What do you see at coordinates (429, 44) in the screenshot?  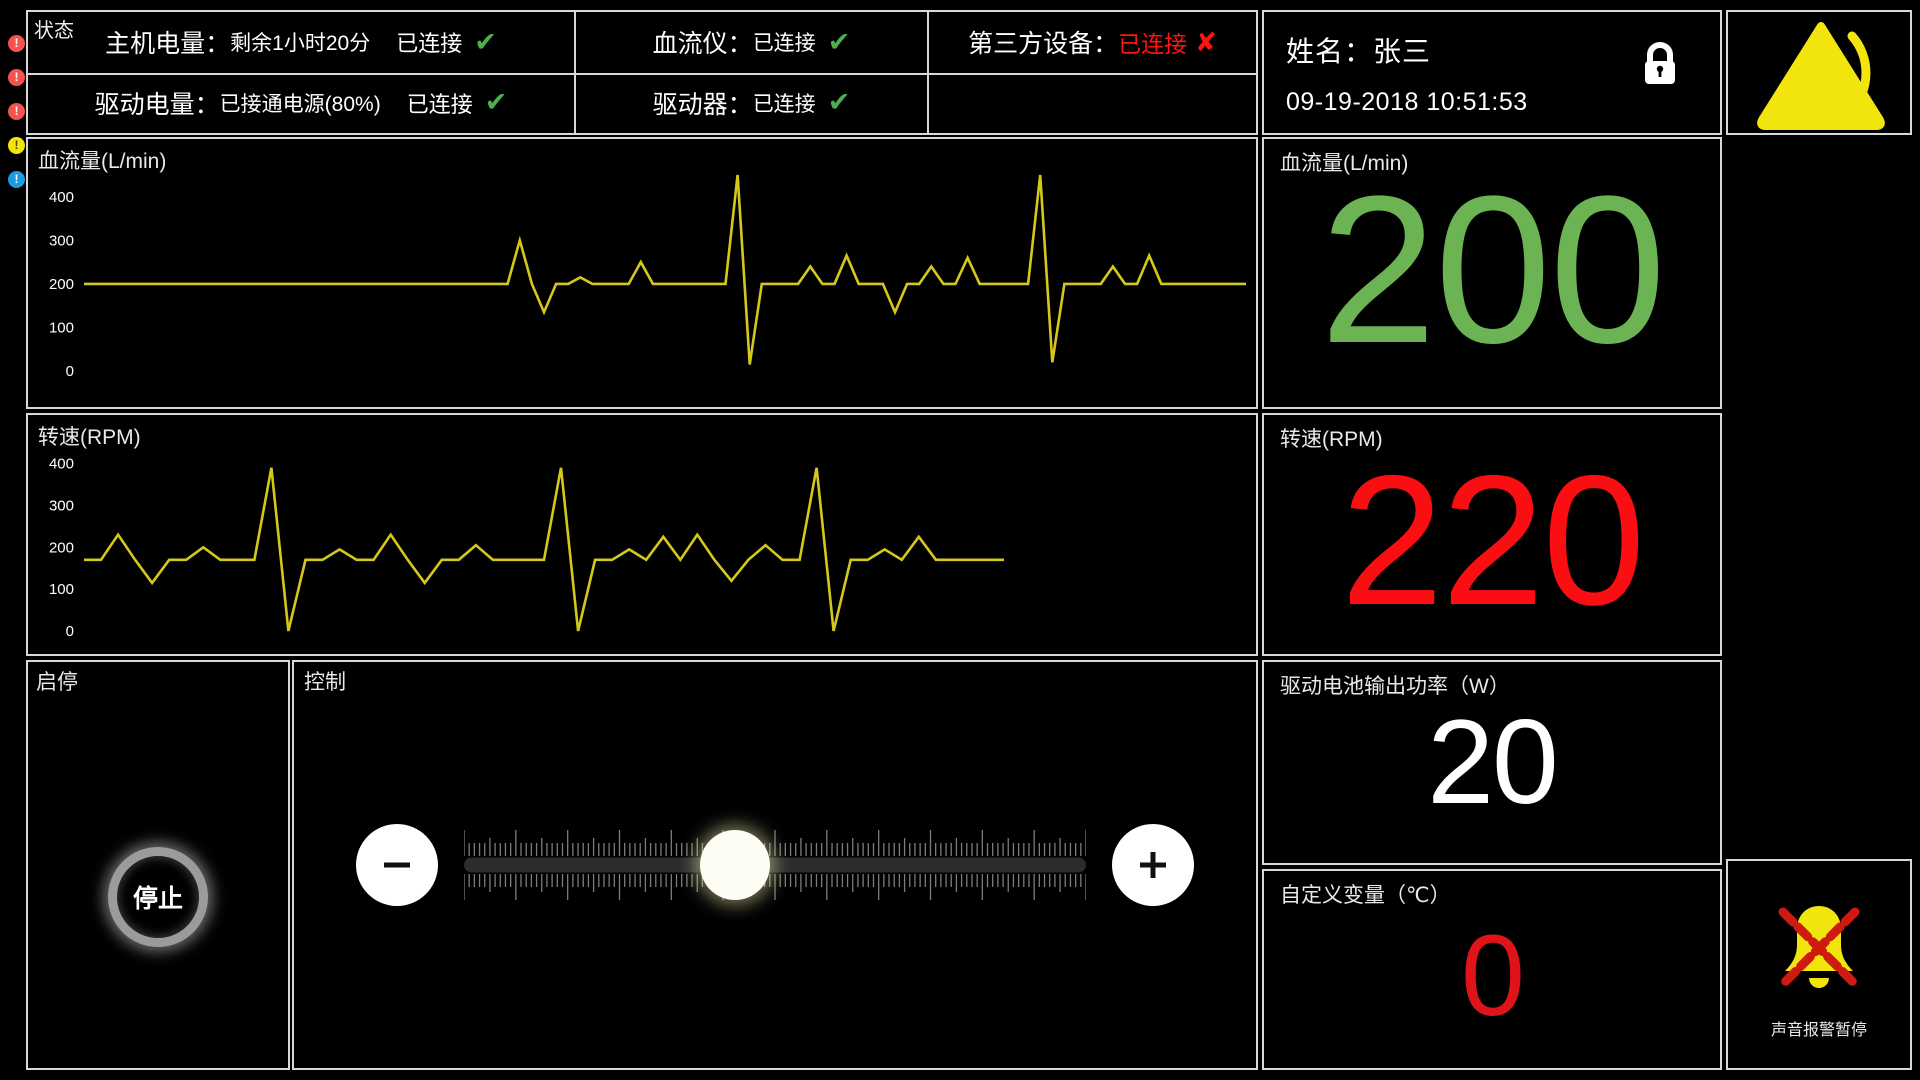 I see `host-battery-conn: 已连接` at bounding box center [429, 44].